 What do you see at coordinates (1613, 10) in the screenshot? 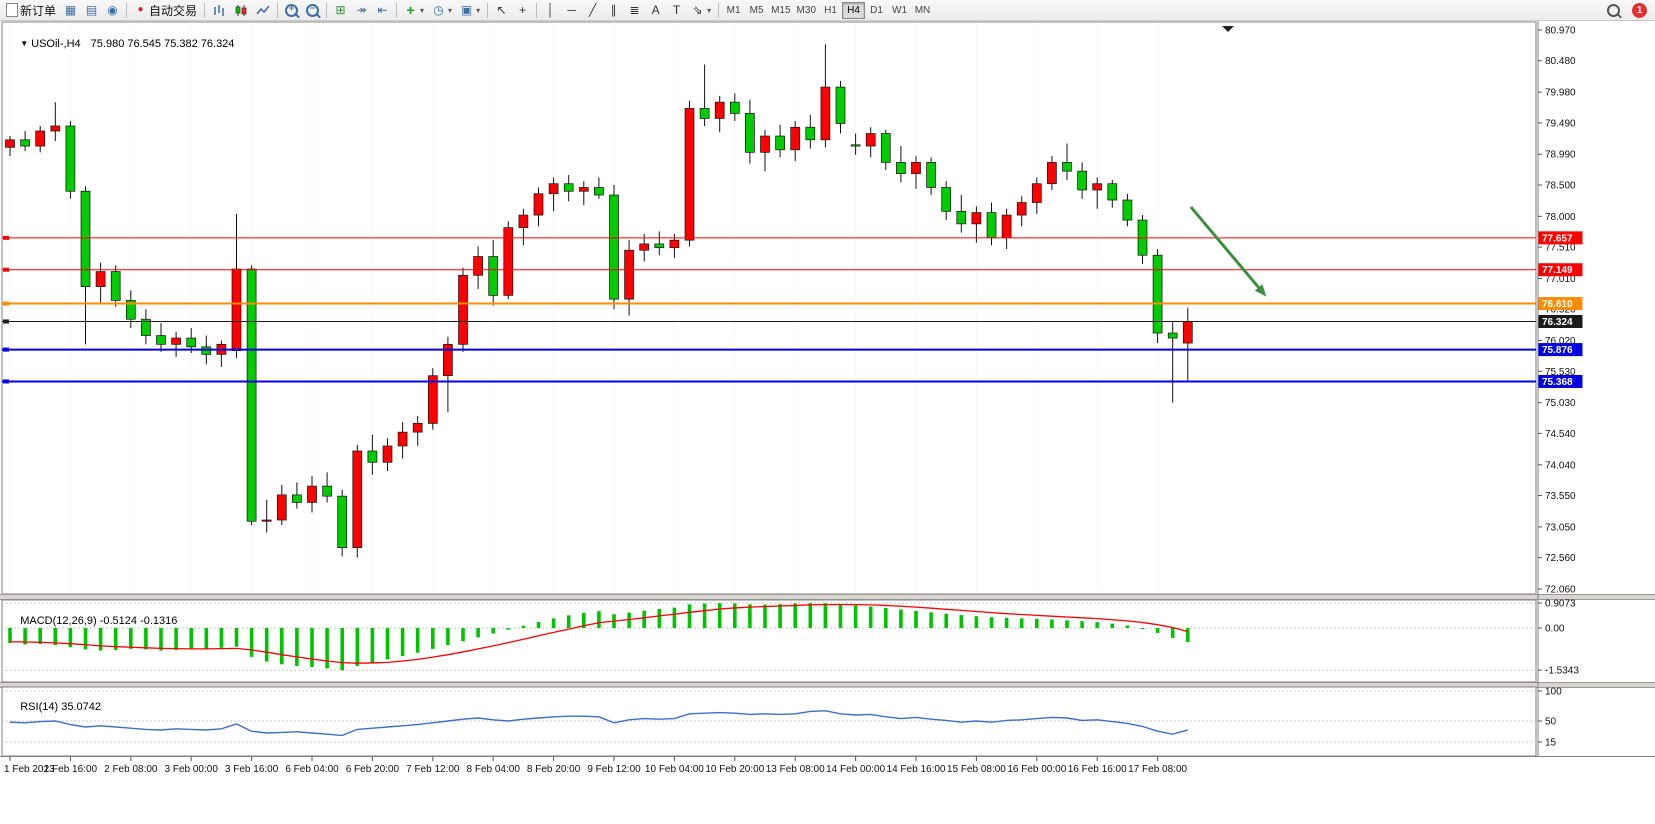
I see `search-button` at bounding box center [1613, 10].